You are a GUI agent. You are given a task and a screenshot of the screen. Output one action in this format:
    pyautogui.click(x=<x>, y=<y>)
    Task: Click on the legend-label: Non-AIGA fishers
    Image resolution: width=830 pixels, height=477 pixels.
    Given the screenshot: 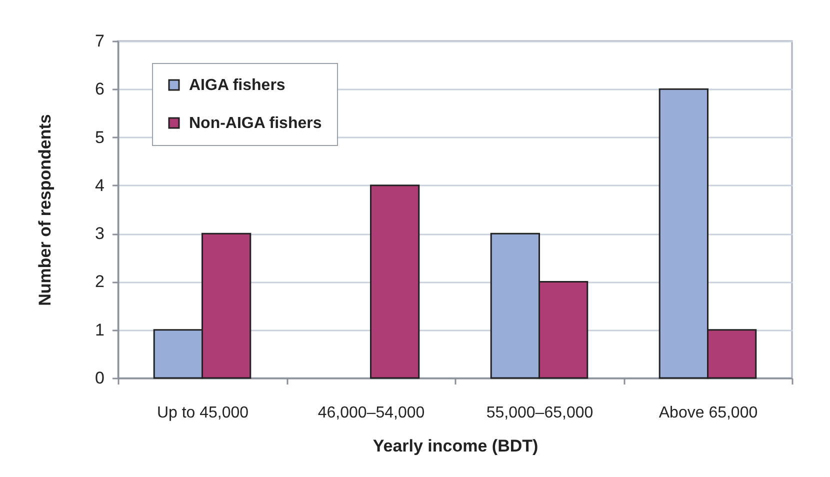 What is the action you would take?
    pyautogui.click(x=255, y=123)
    